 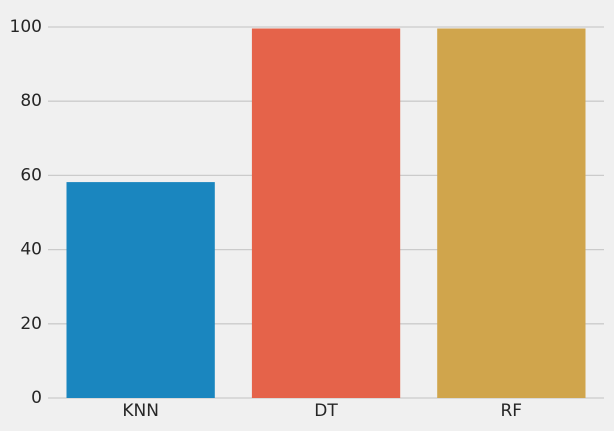 I want to click on y-tick-label-20: 20, so click(x=31, y=324).